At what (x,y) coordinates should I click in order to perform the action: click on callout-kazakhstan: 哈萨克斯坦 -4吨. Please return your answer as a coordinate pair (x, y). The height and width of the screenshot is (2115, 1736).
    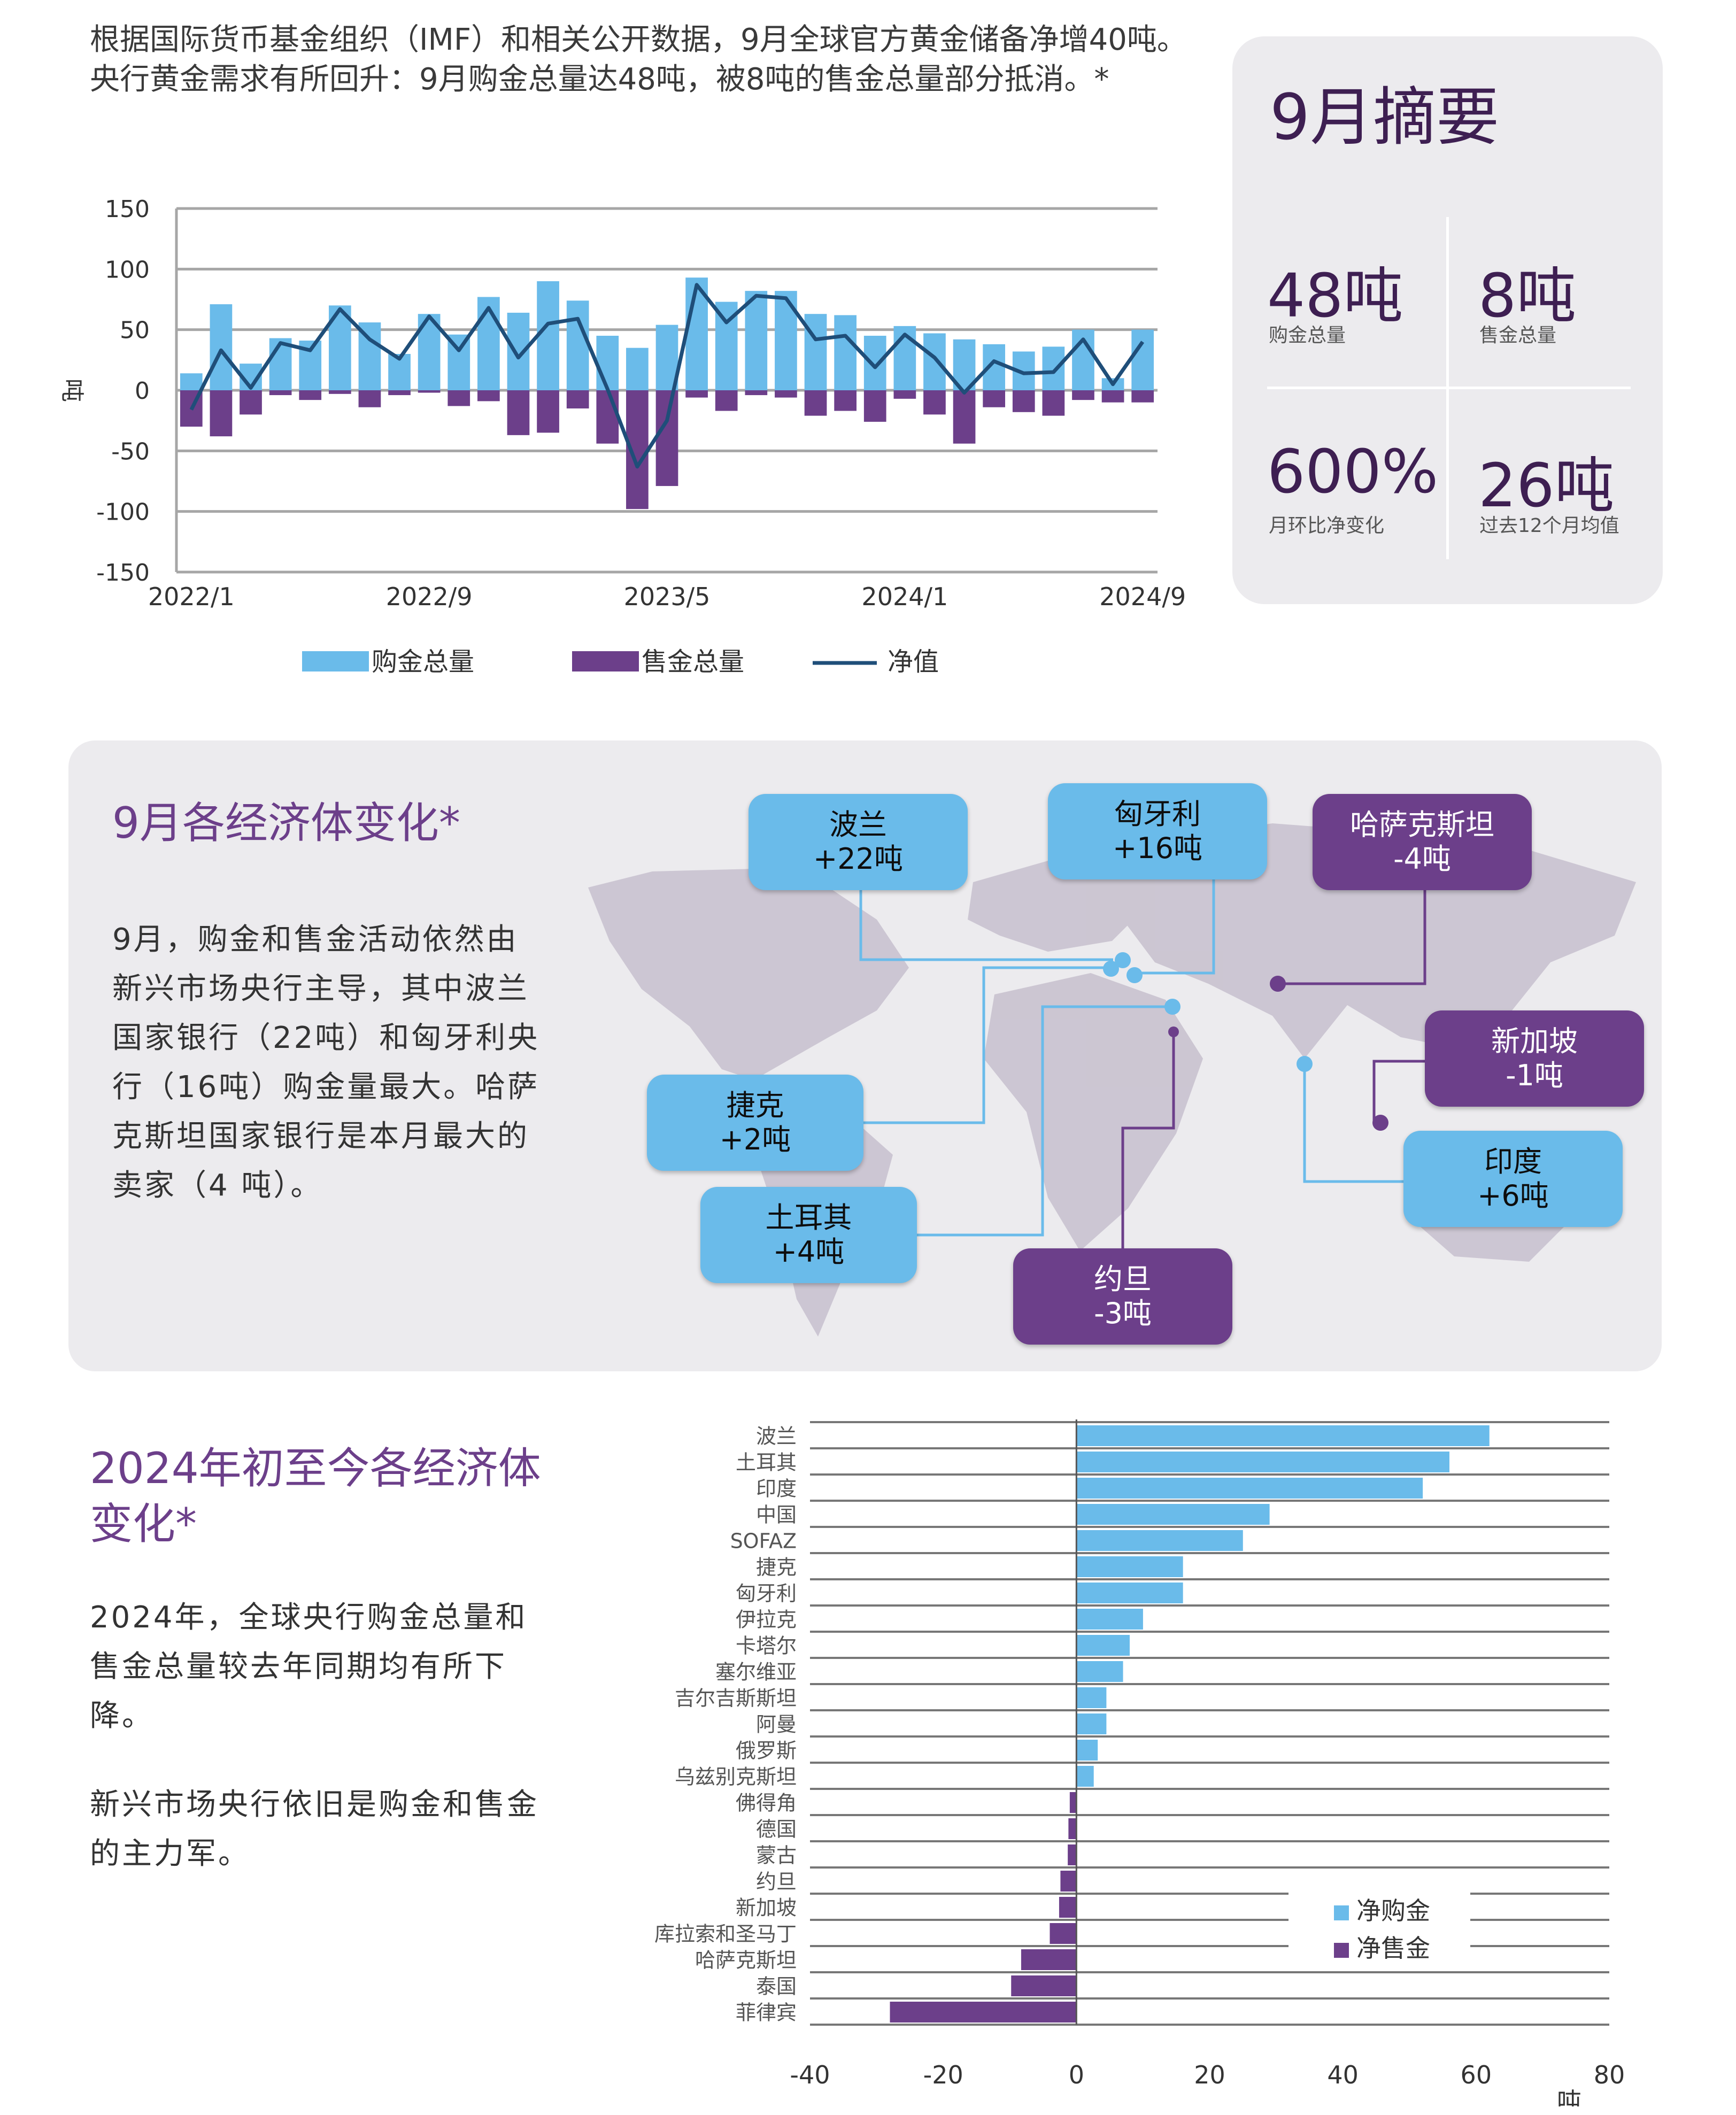
    Looking at the image, I should click on (1422, 842).